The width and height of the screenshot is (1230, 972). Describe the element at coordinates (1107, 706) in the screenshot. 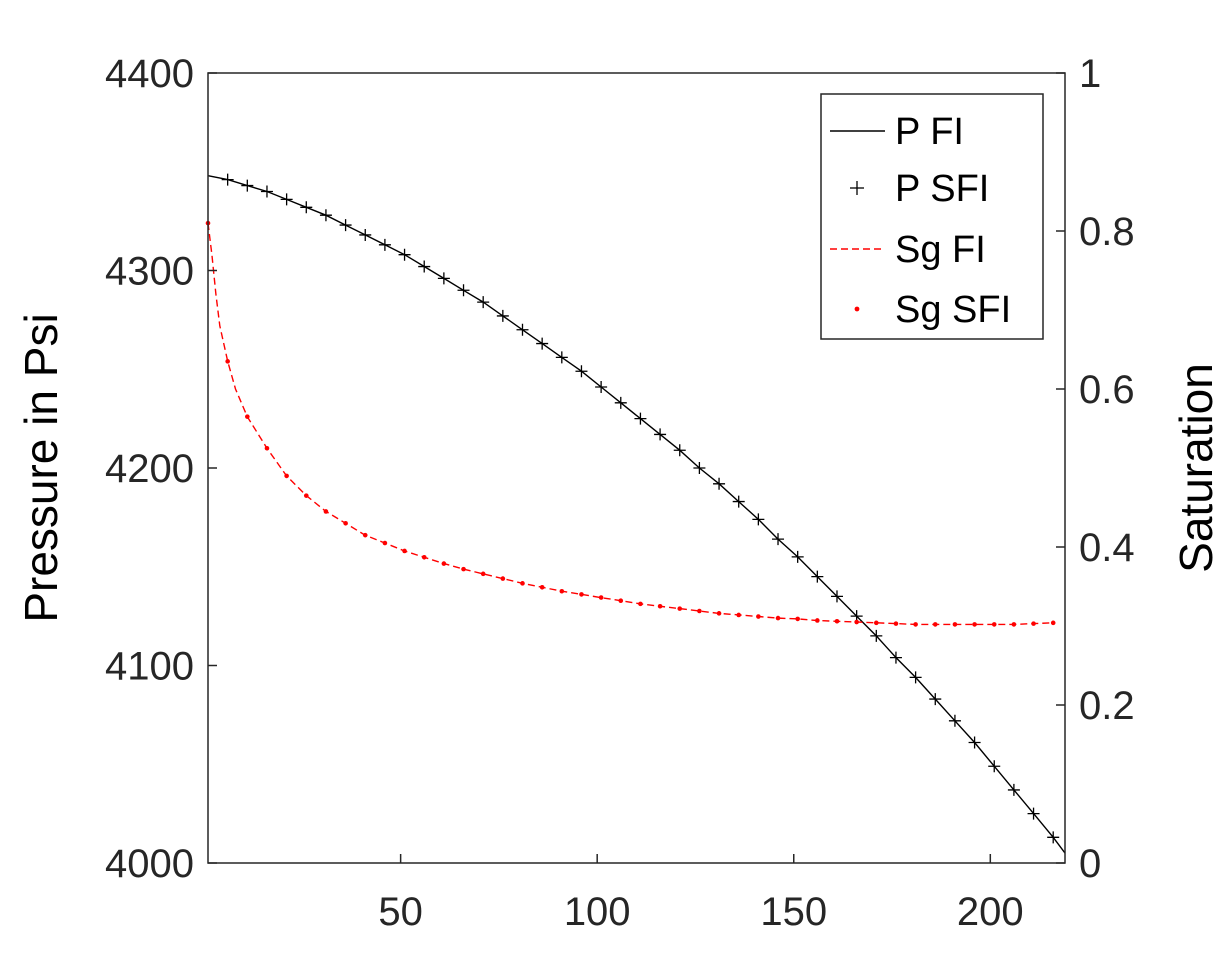

I see `y2-tick-label: 0.2` at that location.